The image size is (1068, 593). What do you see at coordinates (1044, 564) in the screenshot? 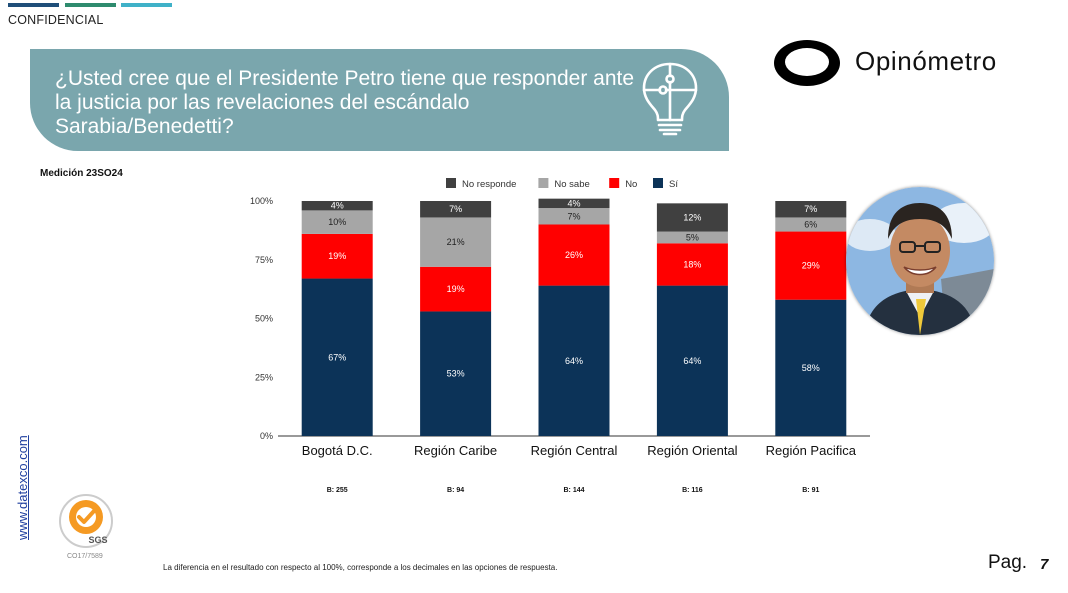
I see `page-number: 7` at bounding box center [1044, 564].